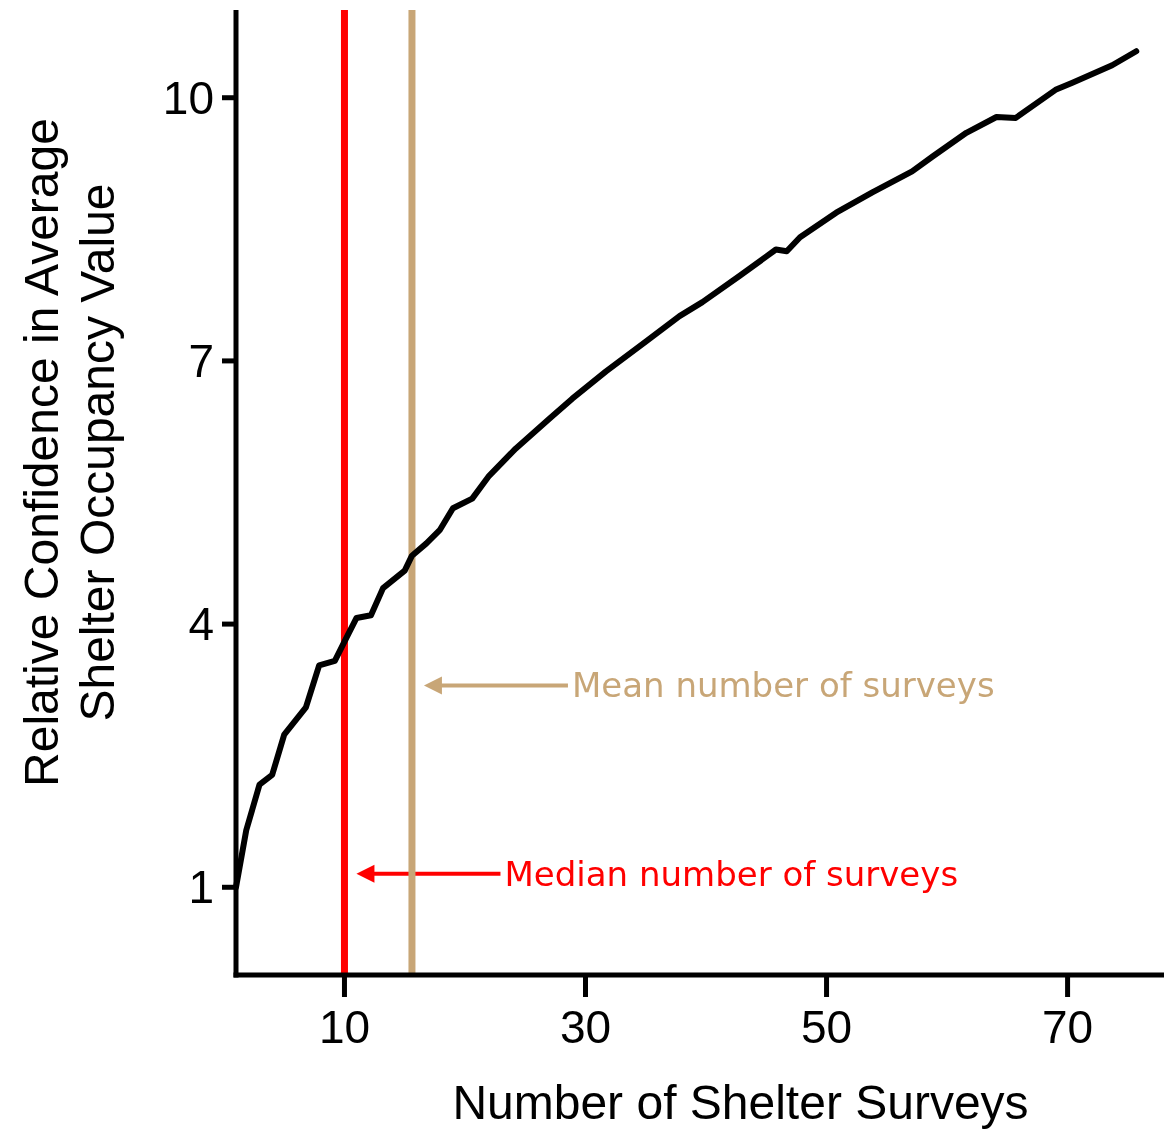 The image size is (1165, 1129). I want to click on y-axis-title: Relative Confidence in Average Shelter Occupancy Value, so click(69, 452).